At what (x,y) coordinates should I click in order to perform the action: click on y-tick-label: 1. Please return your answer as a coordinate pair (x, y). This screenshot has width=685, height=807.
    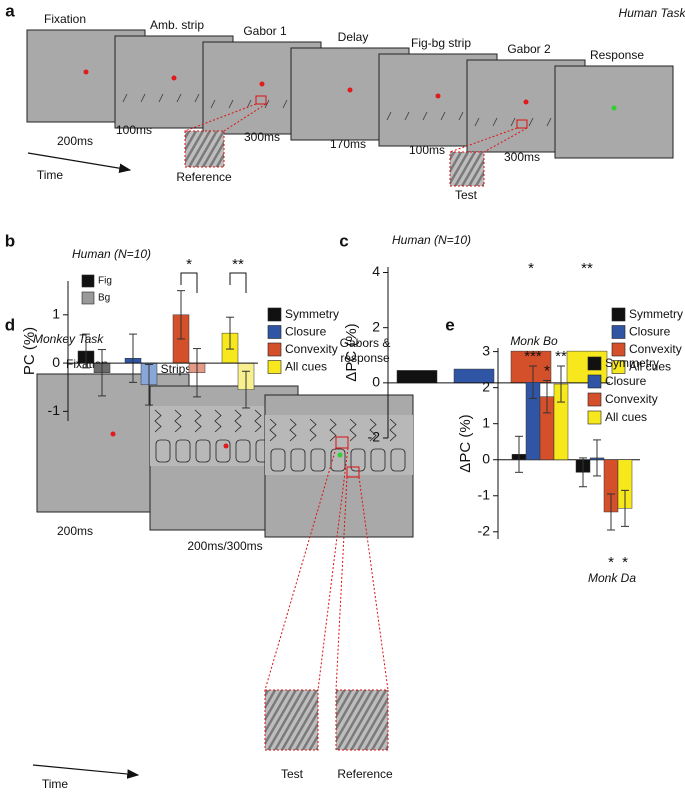
    Looking at the image, I should click on (486, 422).